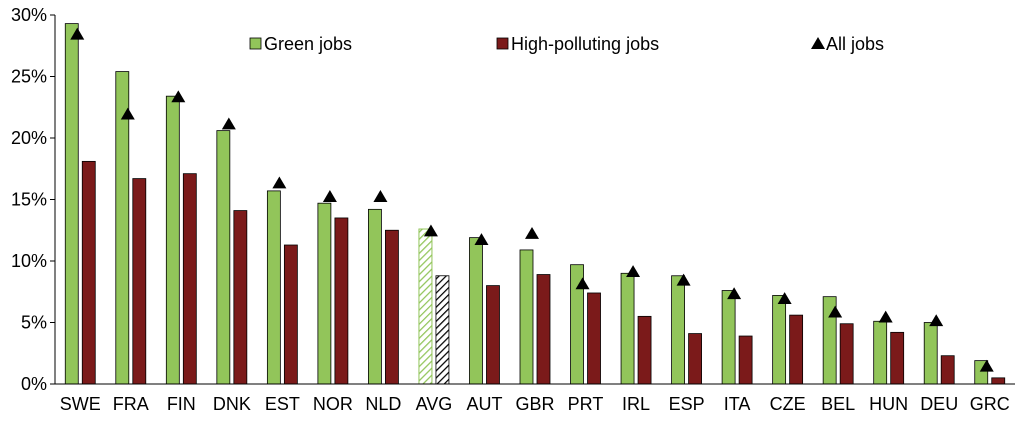  I want to click on y-tick-label: 25%, so click(29, 77).